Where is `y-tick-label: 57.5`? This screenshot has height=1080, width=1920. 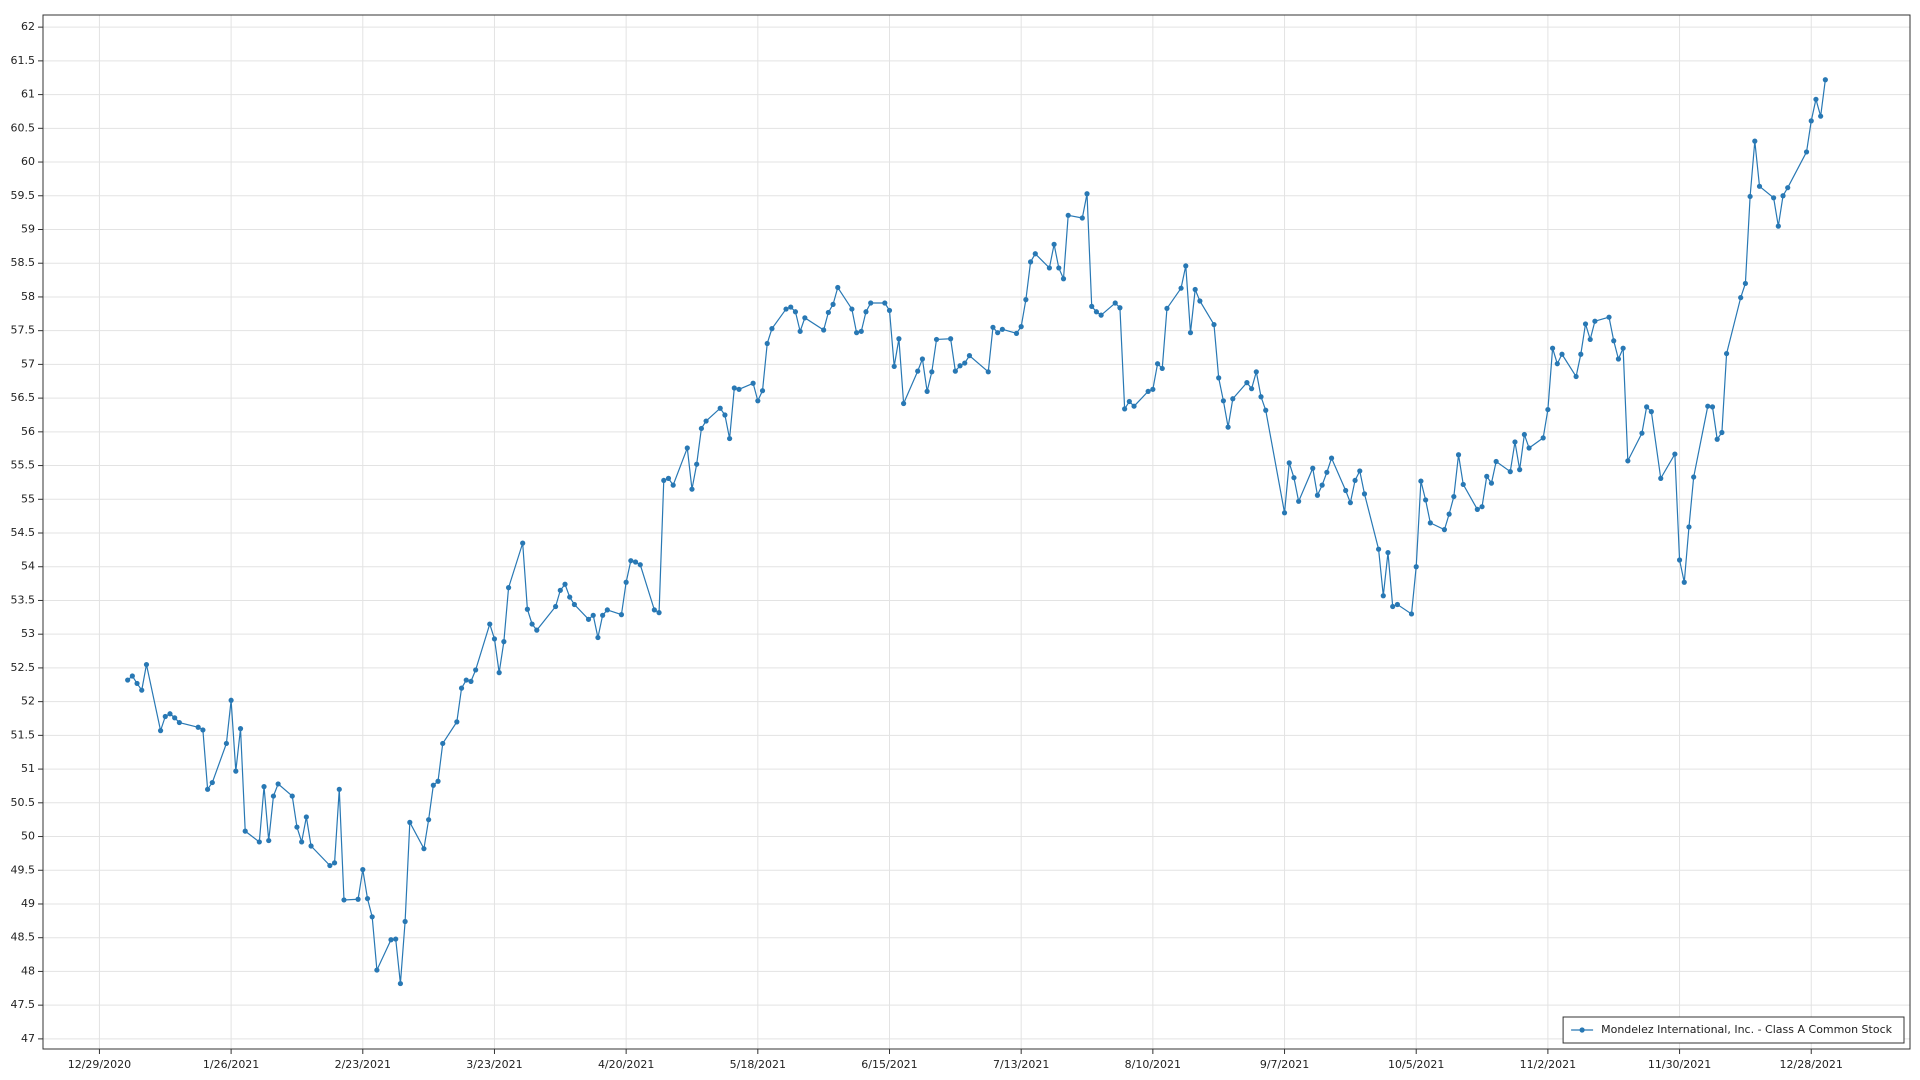 y-tick-label: 57.5 is located at coordinates (23, 330).